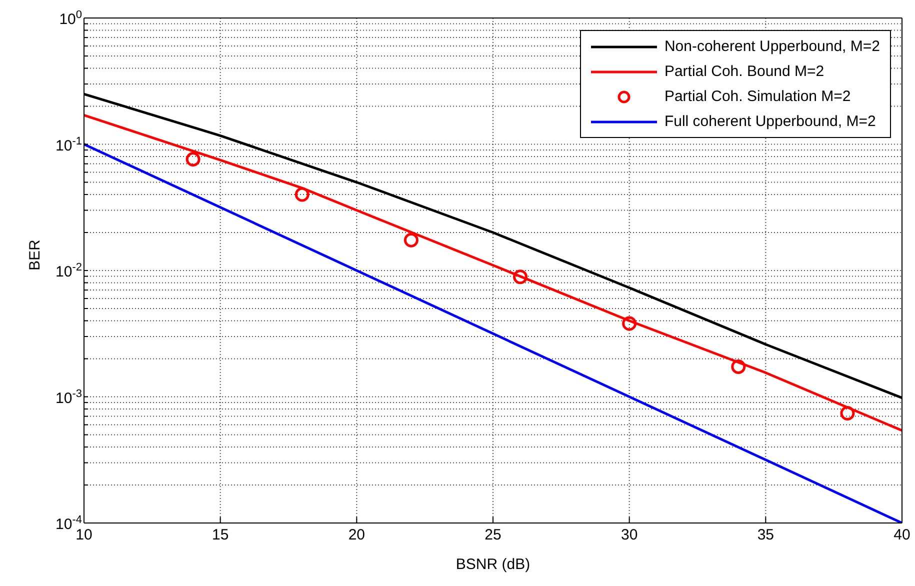 The image size is (915, 586). Describe the element at coordinates (770, 121) in the screenshot. I see `legend-label: Full coherent Upperbound, M=2` at that location.